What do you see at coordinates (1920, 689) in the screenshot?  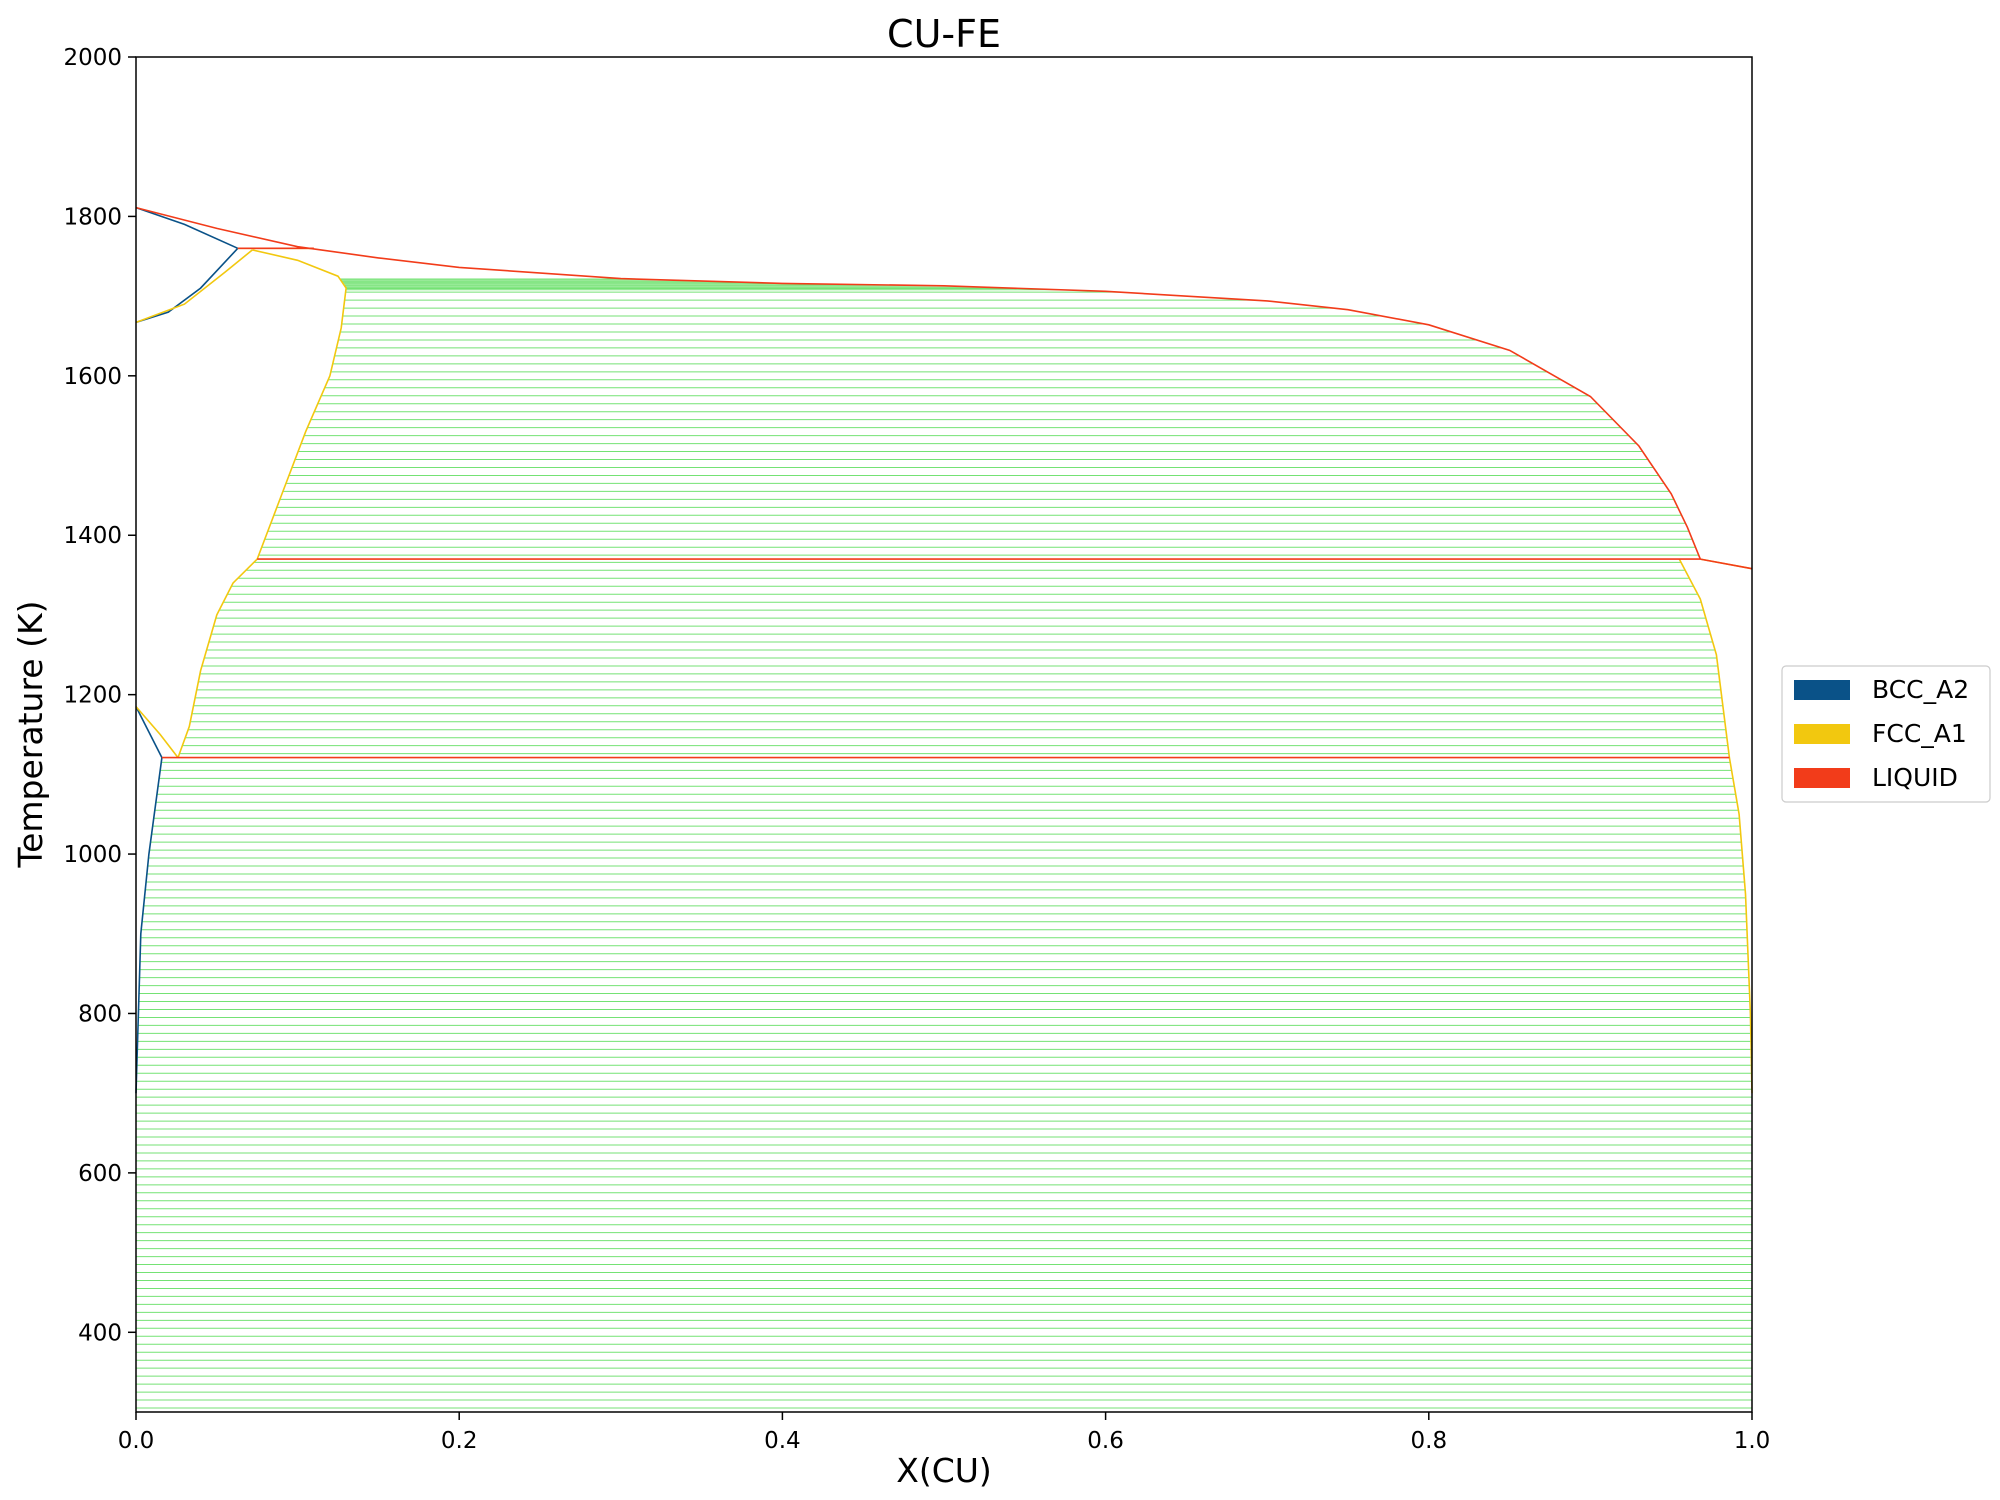 I see `legend-label: BCC_A2` at bounding box center [1920, 689].